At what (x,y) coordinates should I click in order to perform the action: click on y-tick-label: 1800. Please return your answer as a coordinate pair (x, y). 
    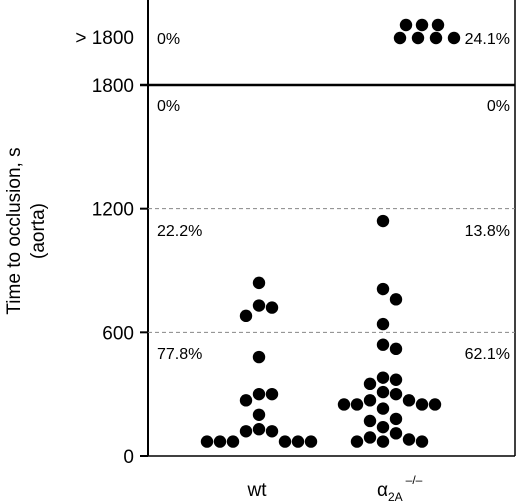
    Looking at the image, I should click on (113, 86).